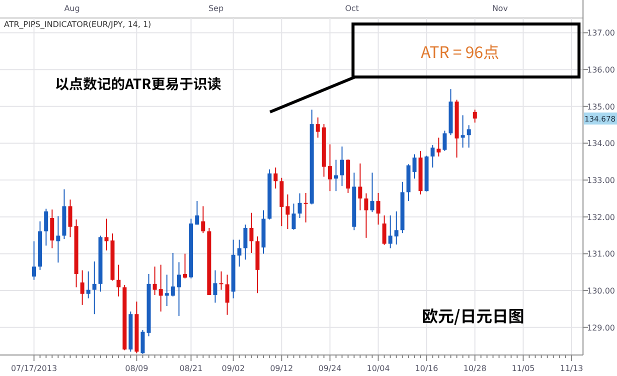 The image size is (617, 376). I want to click on x-tick-label: 10/04, so click(378, 368).